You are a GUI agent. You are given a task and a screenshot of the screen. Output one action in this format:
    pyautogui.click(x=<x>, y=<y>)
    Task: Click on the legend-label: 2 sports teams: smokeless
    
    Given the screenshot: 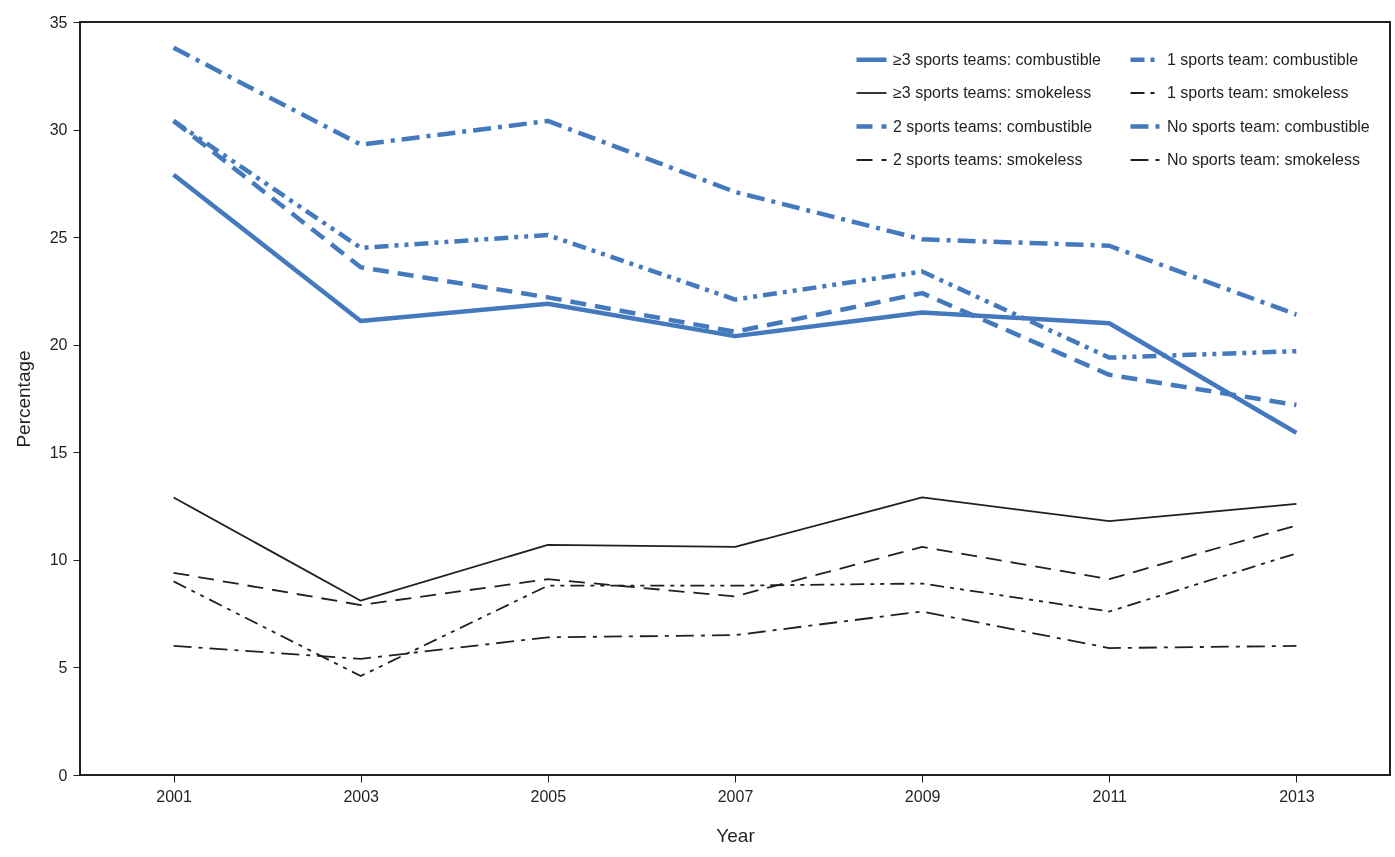 What is the action you would take?
    pyautogui.click(x=988, y=159)
    